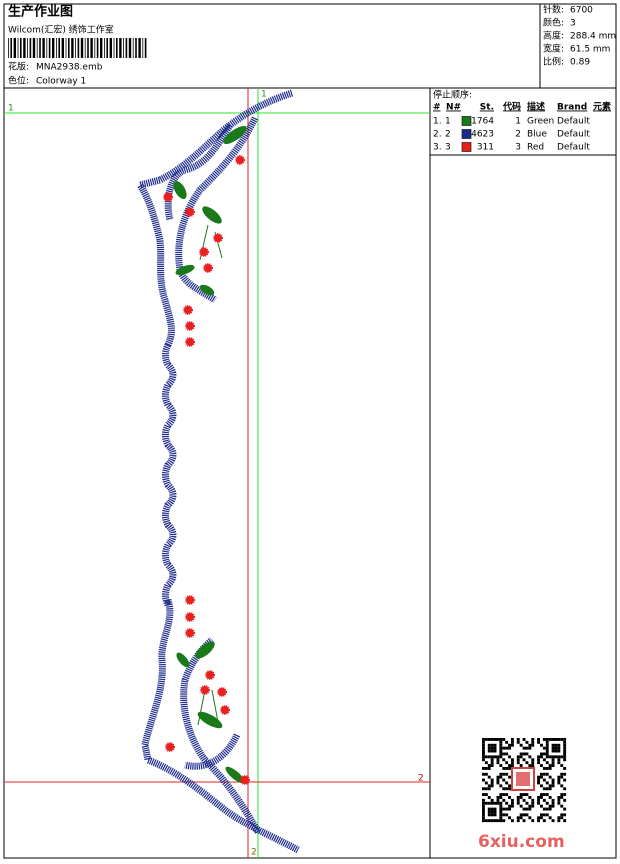 The height and width of the screenshot is (864, 620). Describe the element at coordinates (511, 107) in the screenshot. I see `column-header: 代码` at that location.